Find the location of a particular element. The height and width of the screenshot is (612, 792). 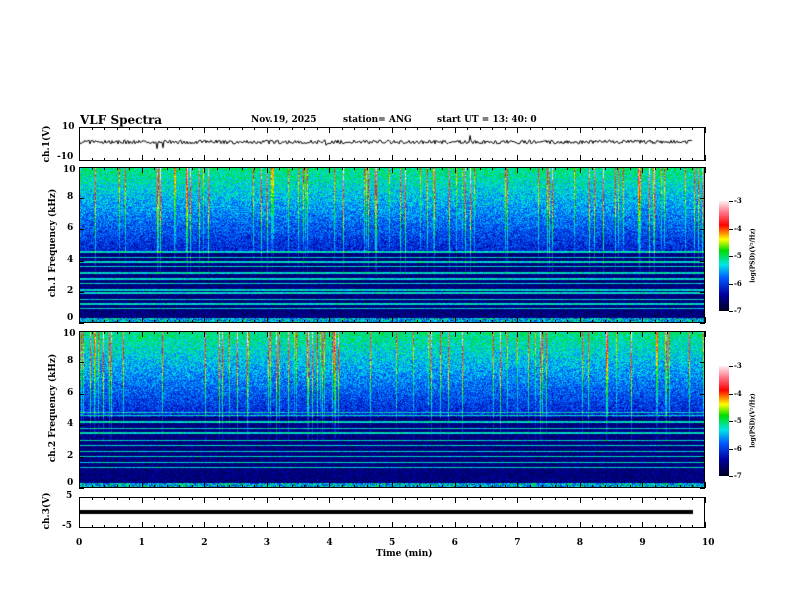

y-tick-label: 5 is located at coordinates (69, 496).